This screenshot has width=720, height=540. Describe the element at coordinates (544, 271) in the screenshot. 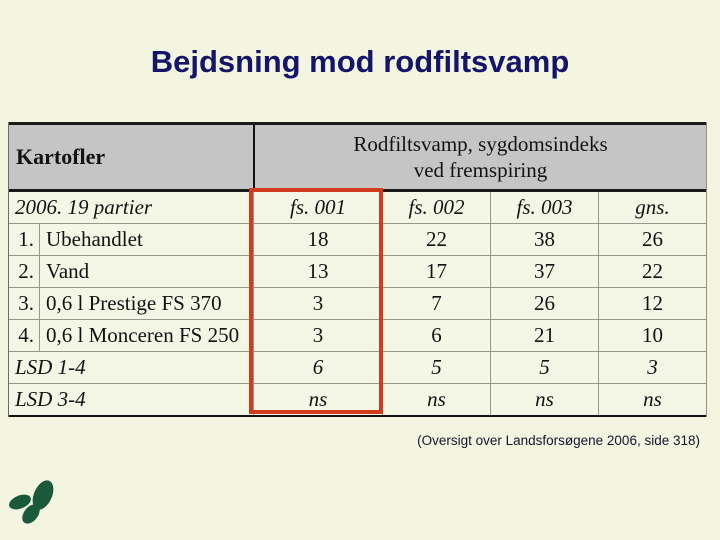

I see `cell-fs003: 37` at that location.